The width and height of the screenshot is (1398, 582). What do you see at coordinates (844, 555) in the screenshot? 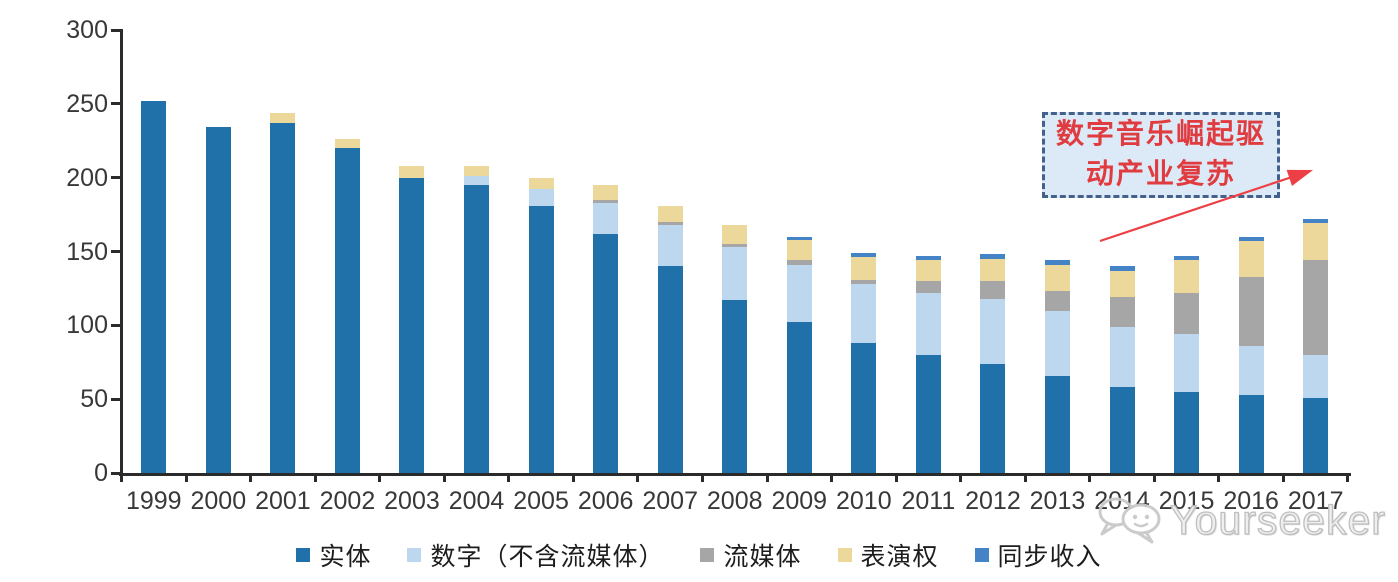
I see `legend-swatch-performance-rights` at bounding box center [844, 555].